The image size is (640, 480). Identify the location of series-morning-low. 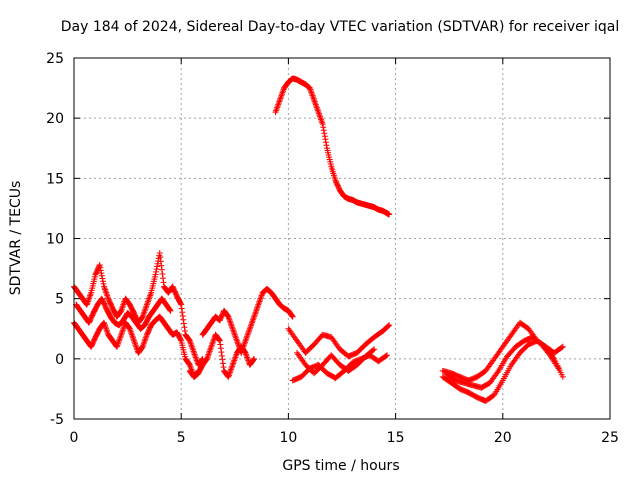
(222, 355).